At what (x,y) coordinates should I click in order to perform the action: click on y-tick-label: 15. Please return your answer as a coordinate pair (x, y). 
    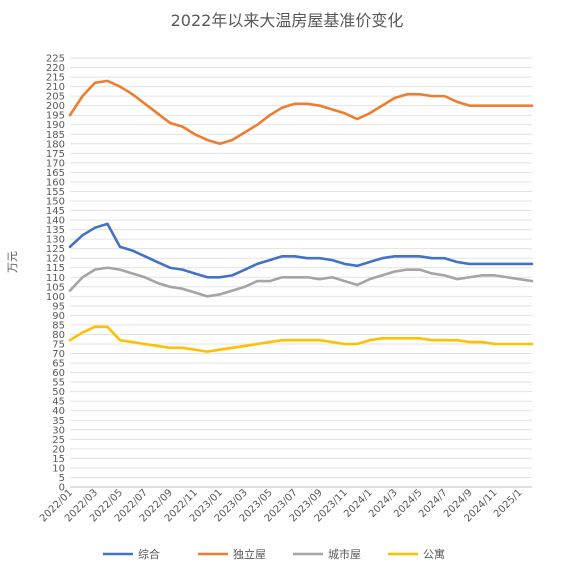
    Looking at the image, I should click on (58, 459).